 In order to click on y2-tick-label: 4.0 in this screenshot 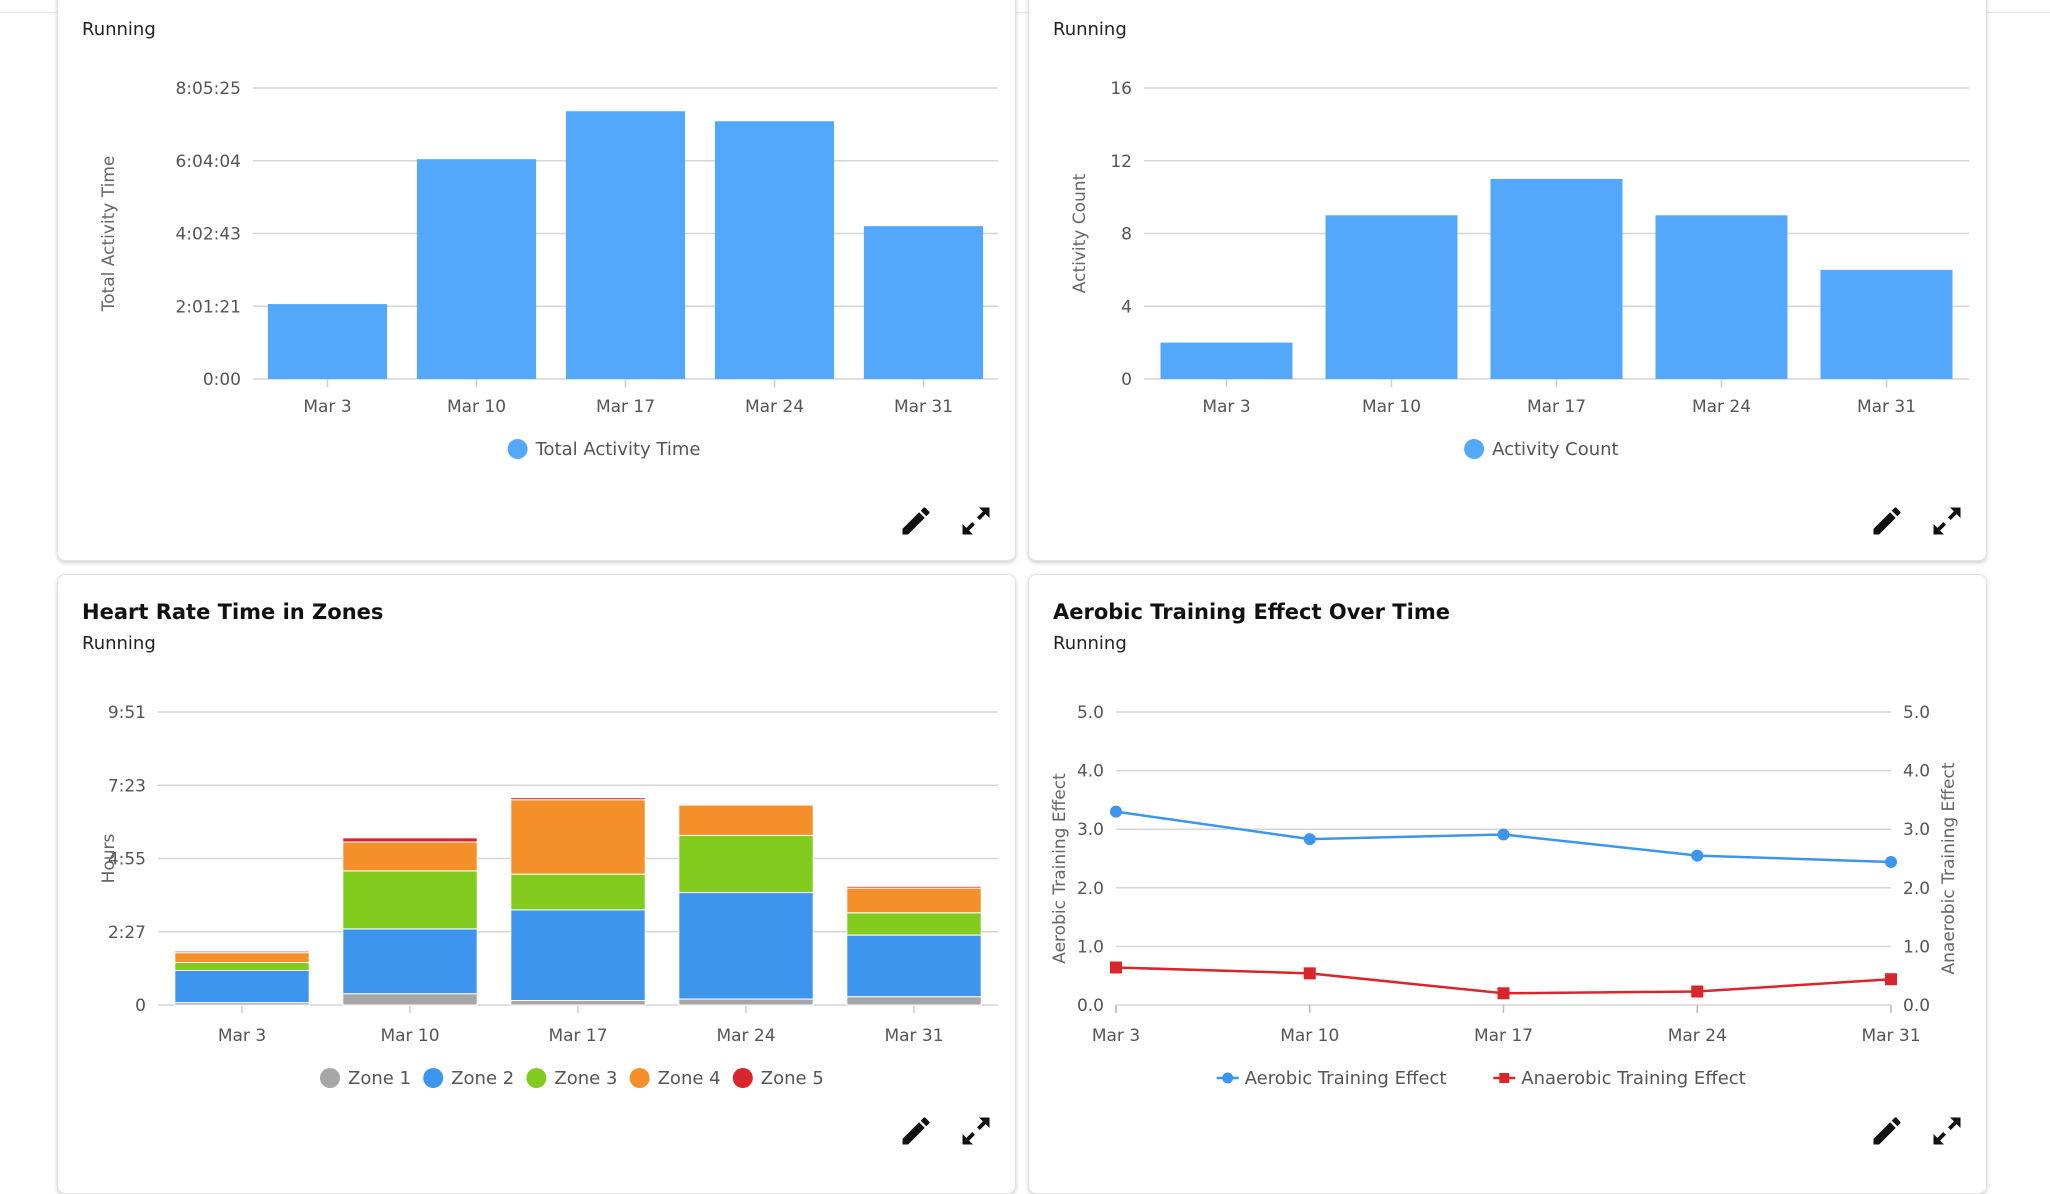, I will do `click(1916, 772)`.